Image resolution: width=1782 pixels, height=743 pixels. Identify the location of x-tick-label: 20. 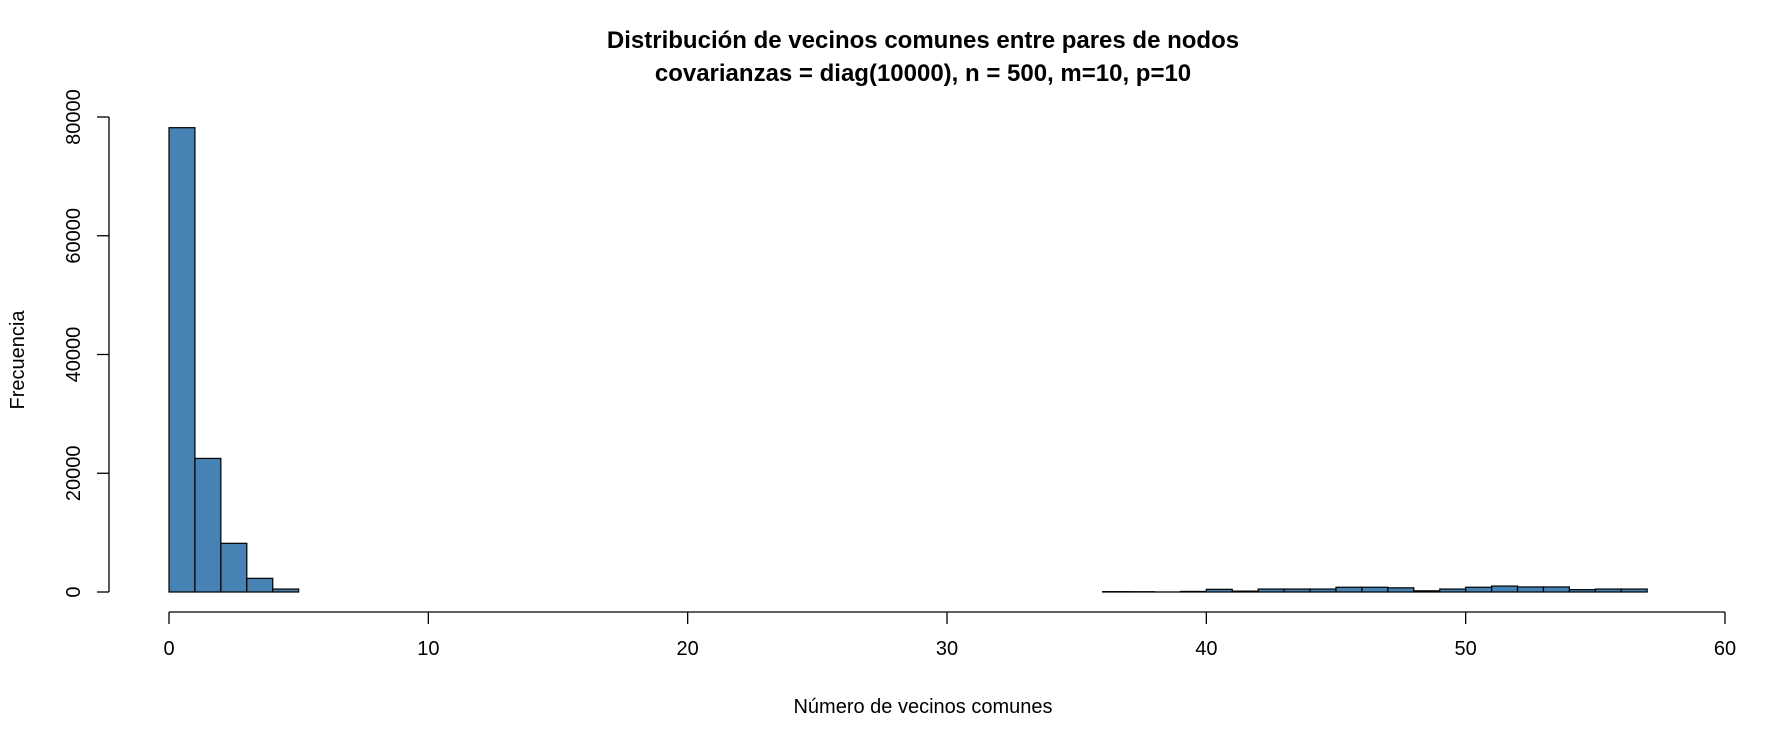
(688, 649).